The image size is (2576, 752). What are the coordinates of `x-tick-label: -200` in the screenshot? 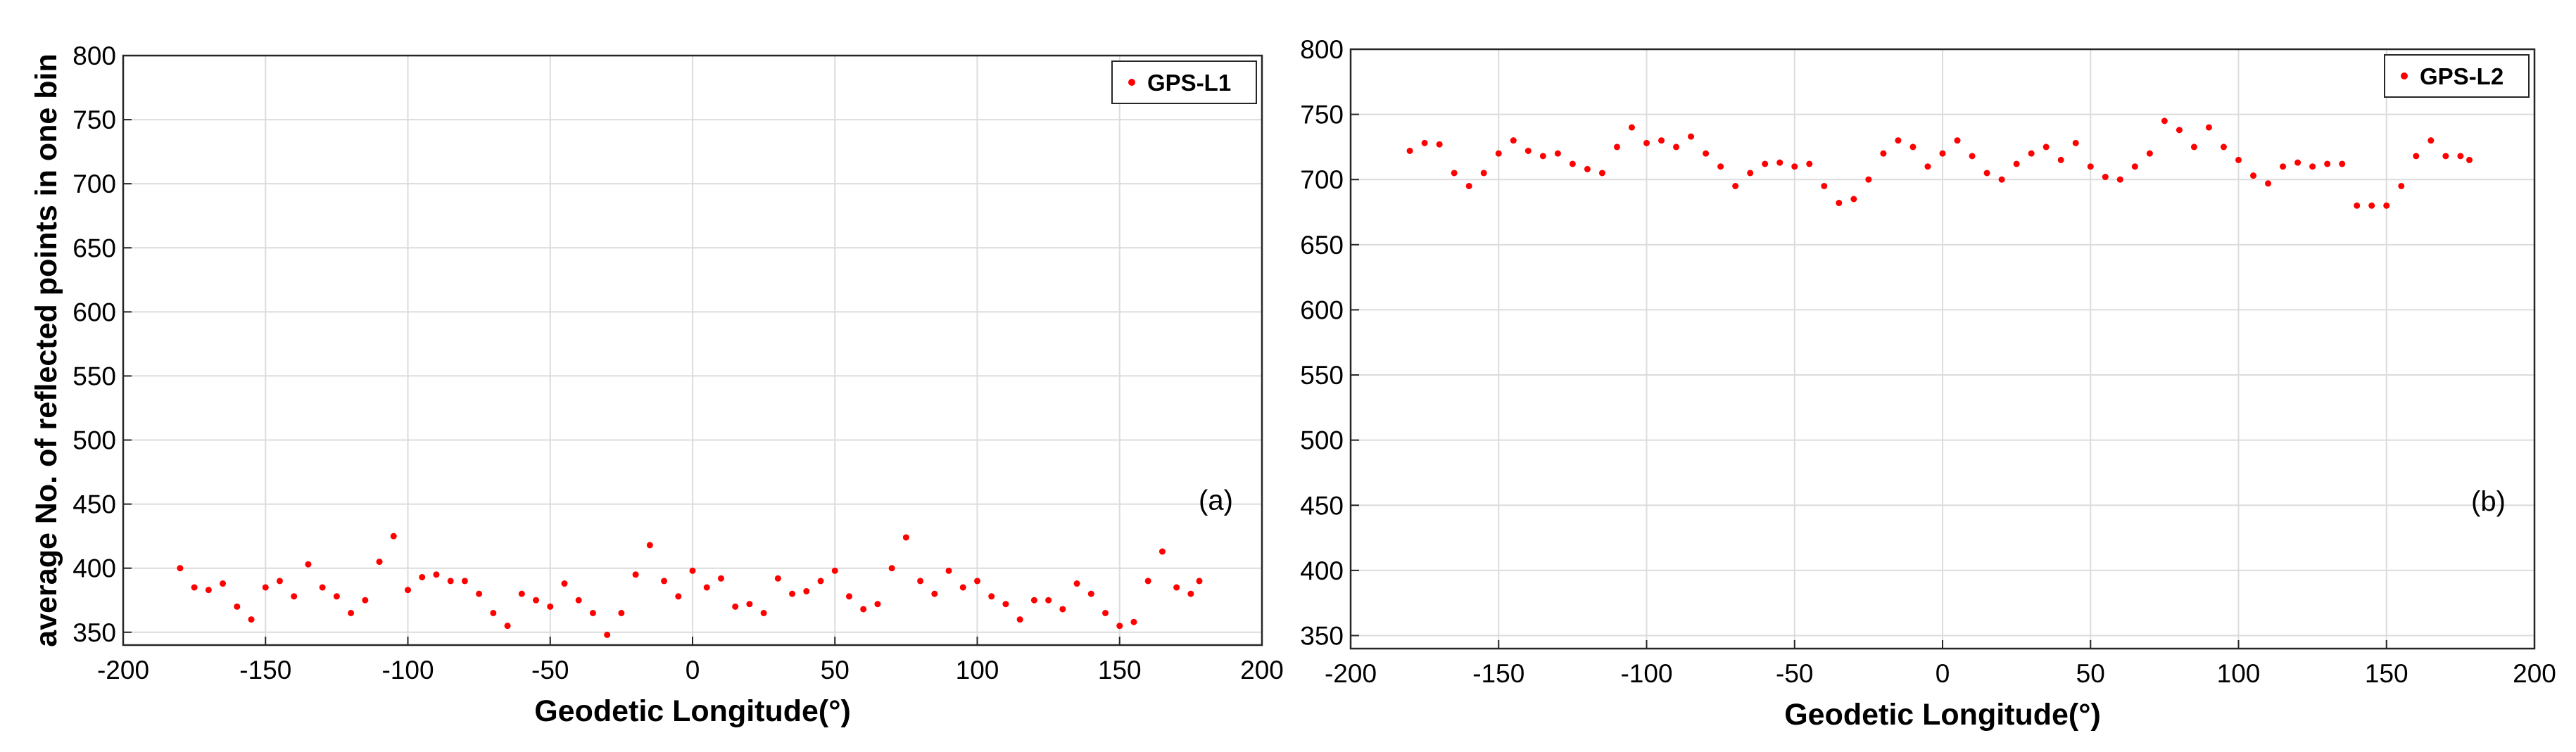 It's located at (123, 670).